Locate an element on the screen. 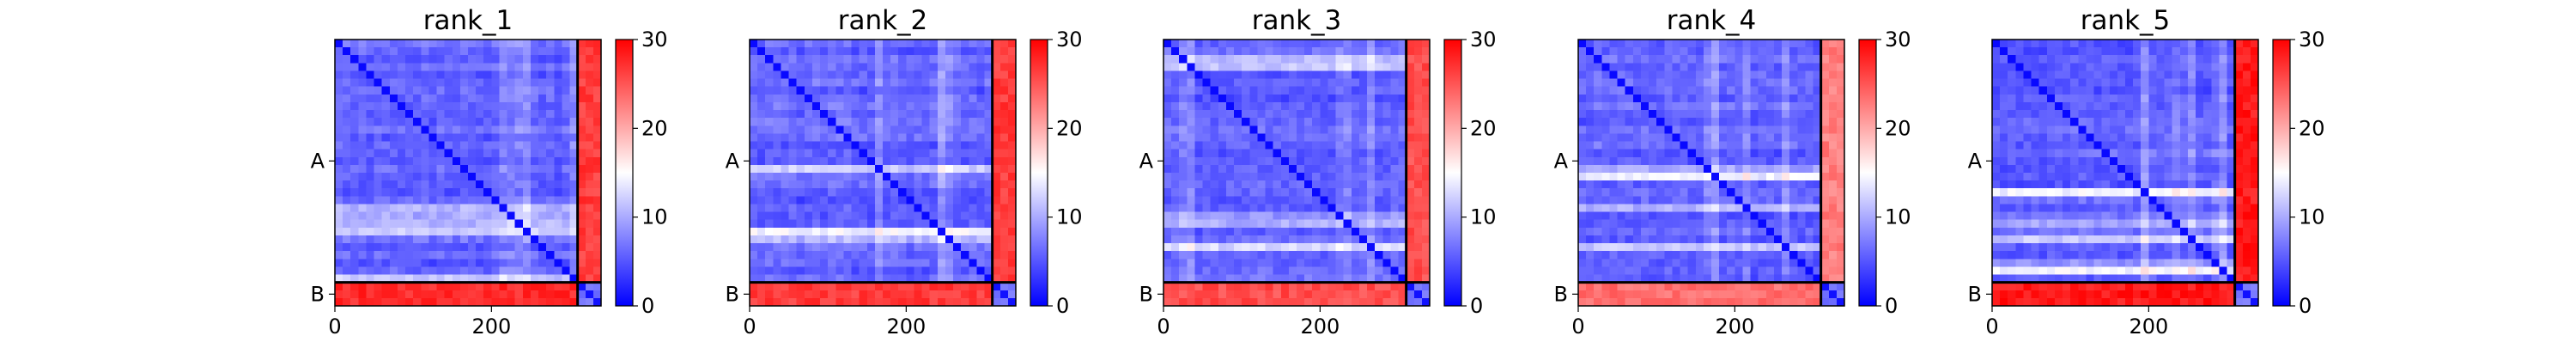  panel-title: rank_1 is located at coordinates (468, 20).